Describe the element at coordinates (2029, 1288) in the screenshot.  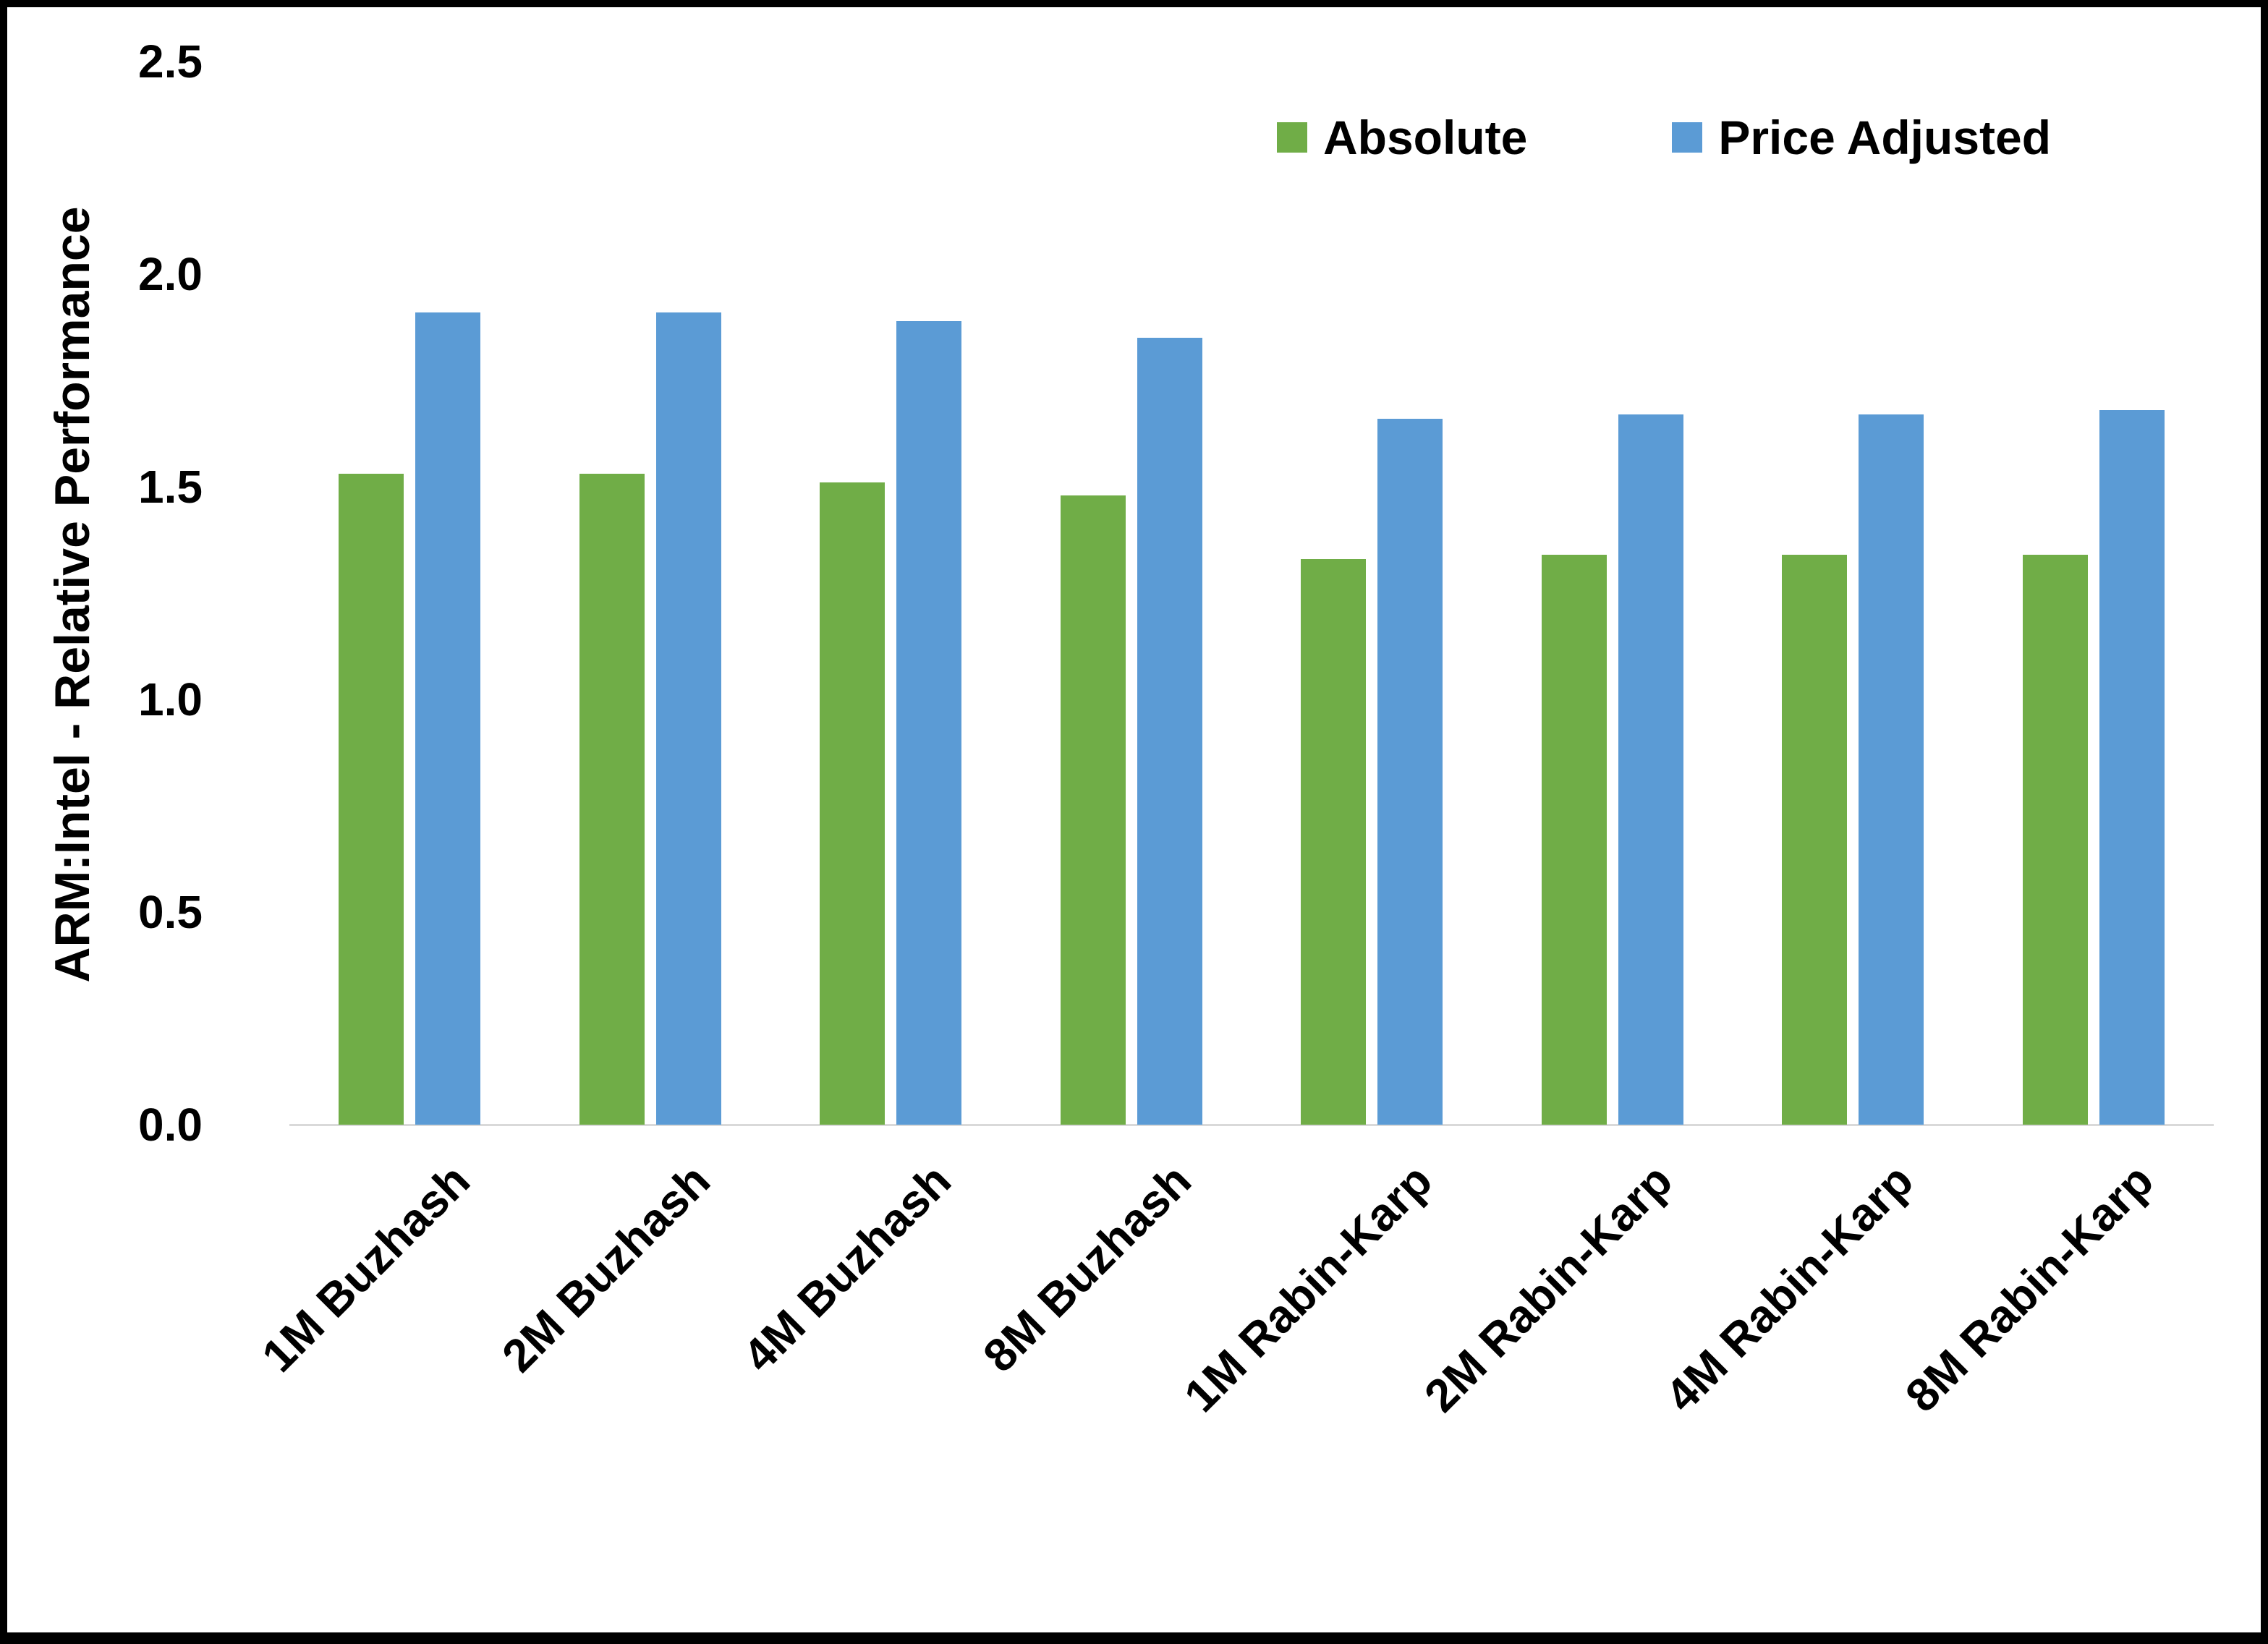
I see `x-axis-label: 8M Rabin-Karp` at that location.